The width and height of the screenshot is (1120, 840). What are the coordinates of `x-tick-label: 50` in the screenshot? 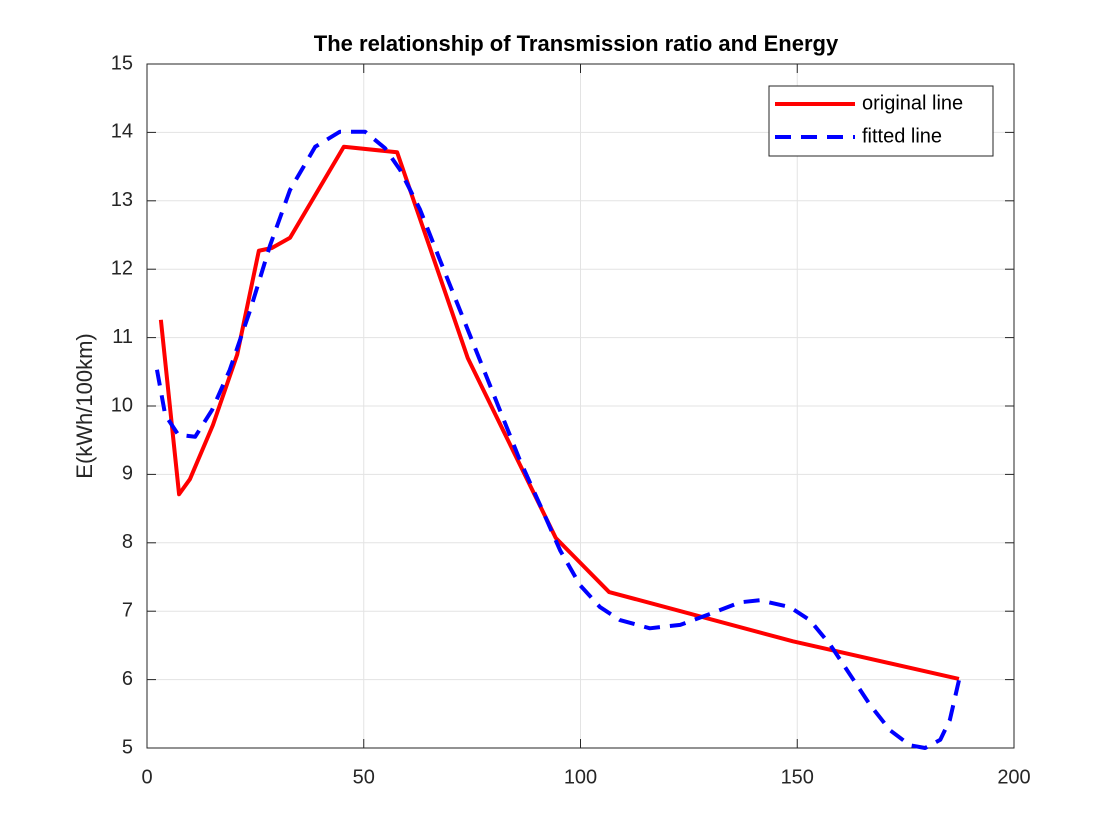 It's located at (364, 777).